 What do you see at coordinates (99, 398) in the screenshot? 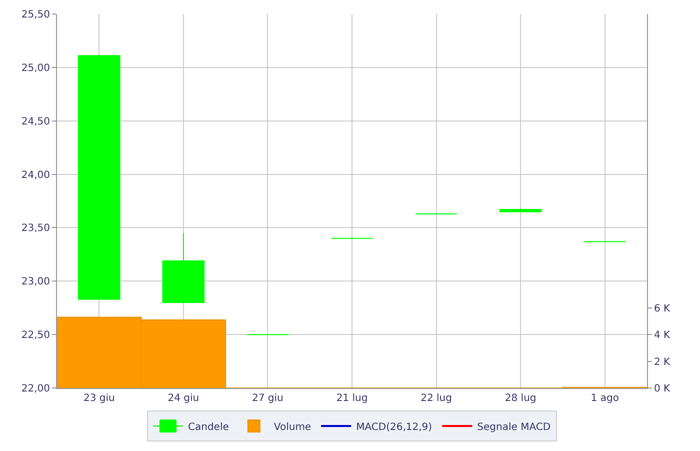
I see `x-tick-label: 23 giu` at bounding box center [99, 398].